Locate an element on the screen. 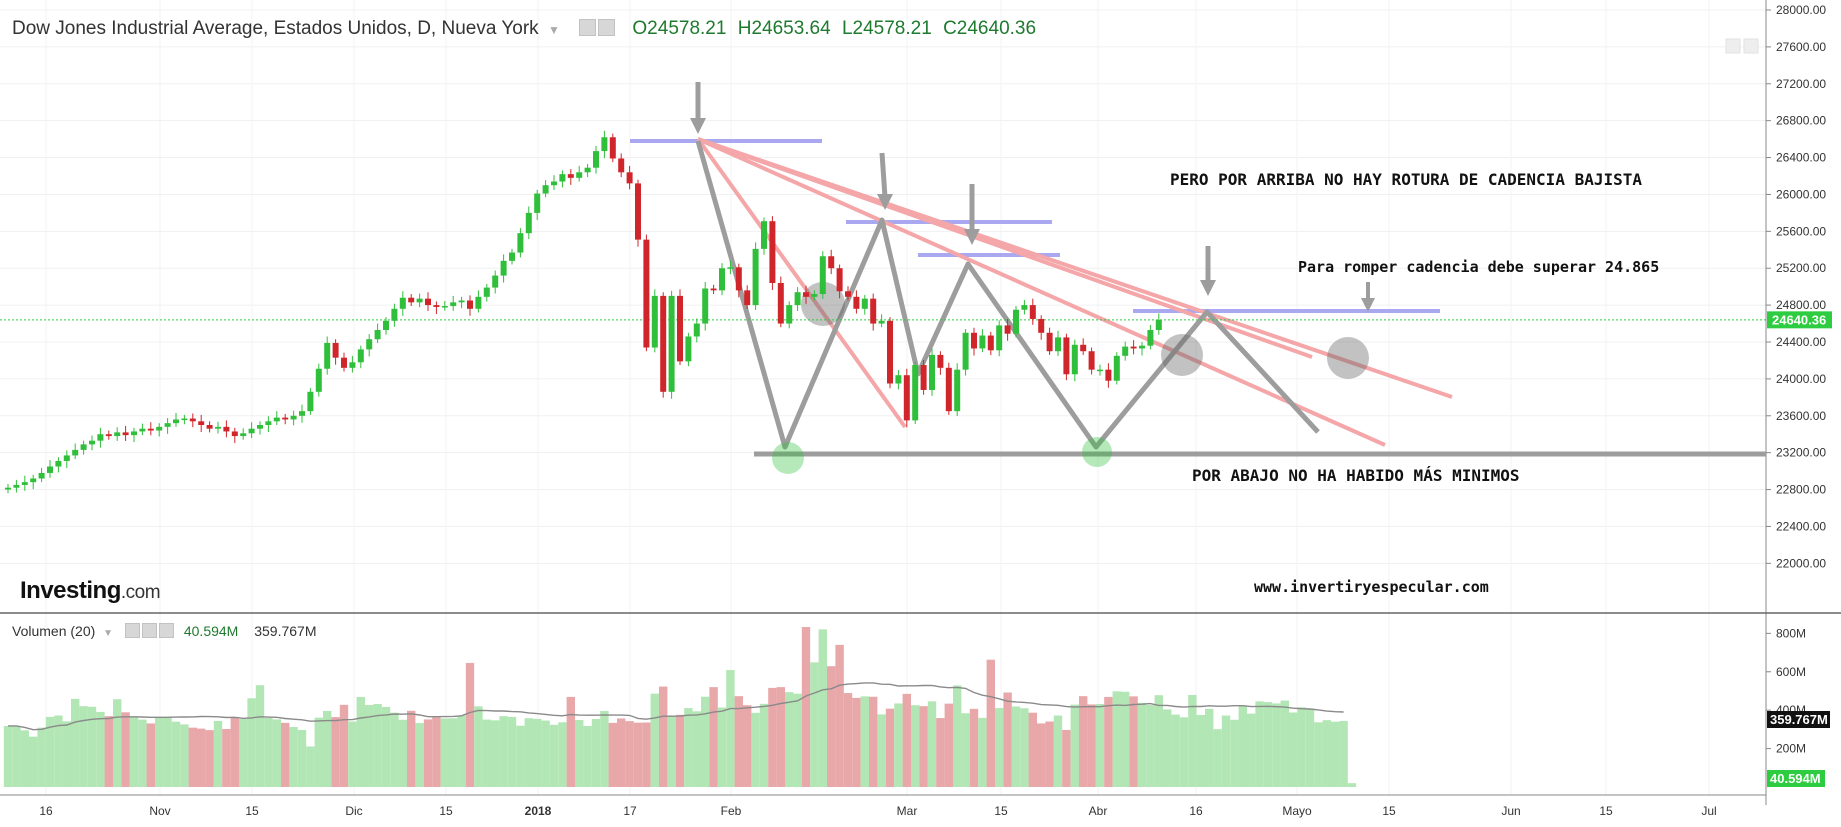 The height and width of the screenshot is (827, 1841). last-price-tag: 24640.36 is located at coordinates (1799, 320).